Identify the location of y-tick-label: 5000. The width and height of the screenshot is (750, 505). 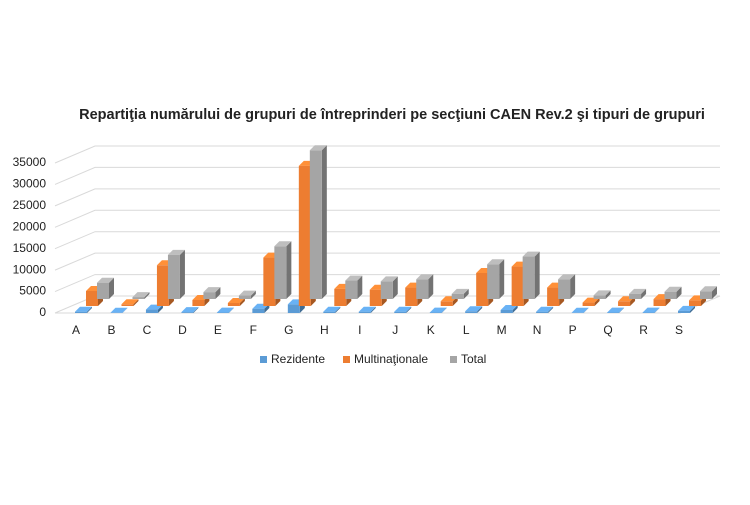
(32, 291).